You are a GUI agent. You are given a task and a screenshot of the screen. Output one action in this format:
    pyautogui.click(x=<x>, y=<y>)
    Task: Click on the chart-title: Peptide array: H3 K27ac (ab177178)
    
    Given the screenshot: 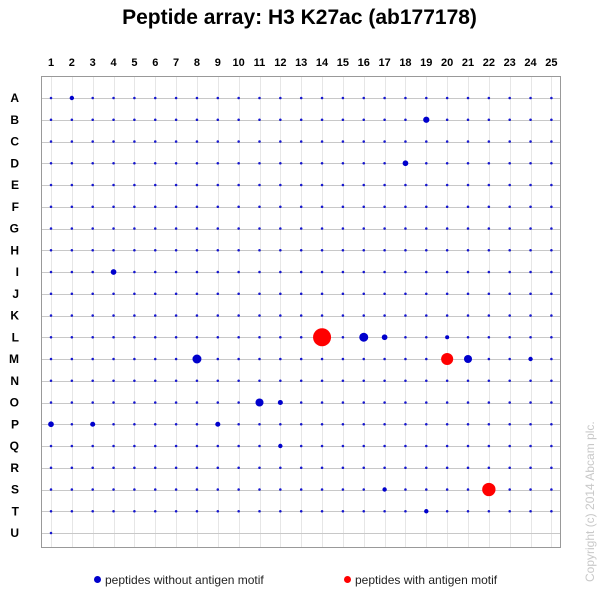 What is the action you would take?
    pyautogui.click(x=299, y=17)
    